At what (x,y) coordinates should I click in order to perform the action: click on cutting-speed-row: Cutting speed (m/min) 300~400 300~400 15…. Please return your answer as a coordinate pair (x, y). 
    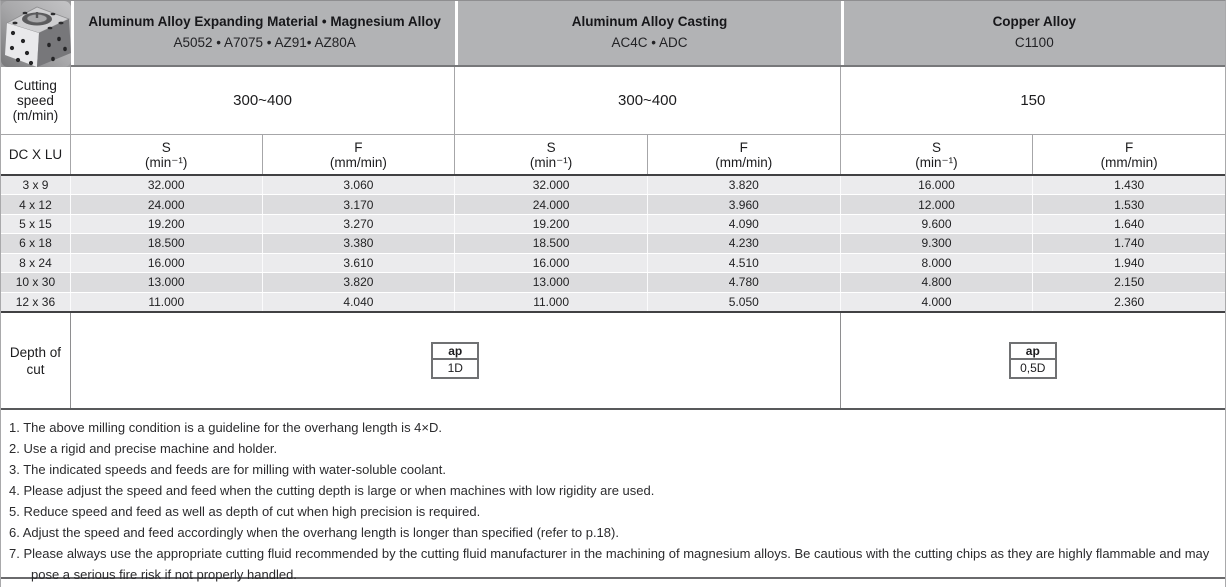
    Looking at the image, I should click on (613, 101).